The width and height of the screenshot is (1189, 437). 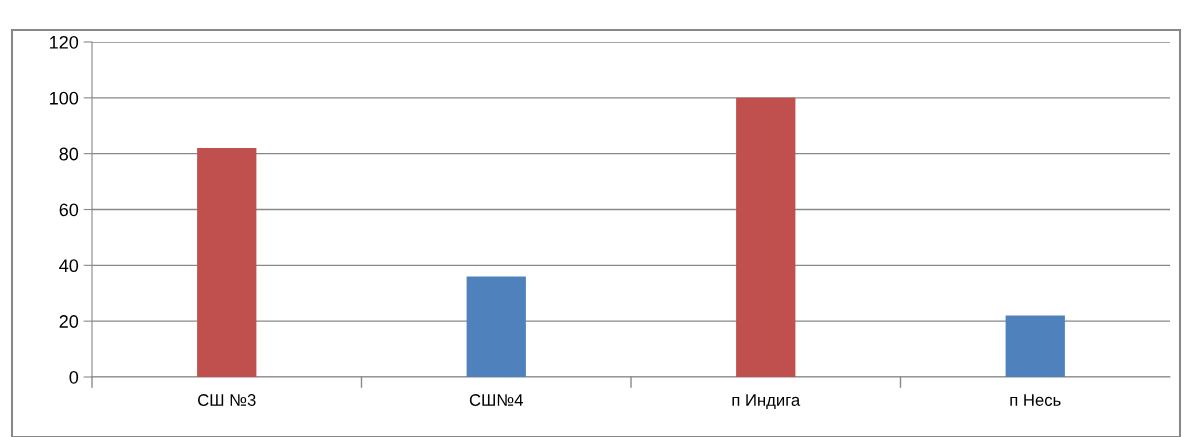 I want to click on y-tick-label: 0, so click(x=74, y=377).